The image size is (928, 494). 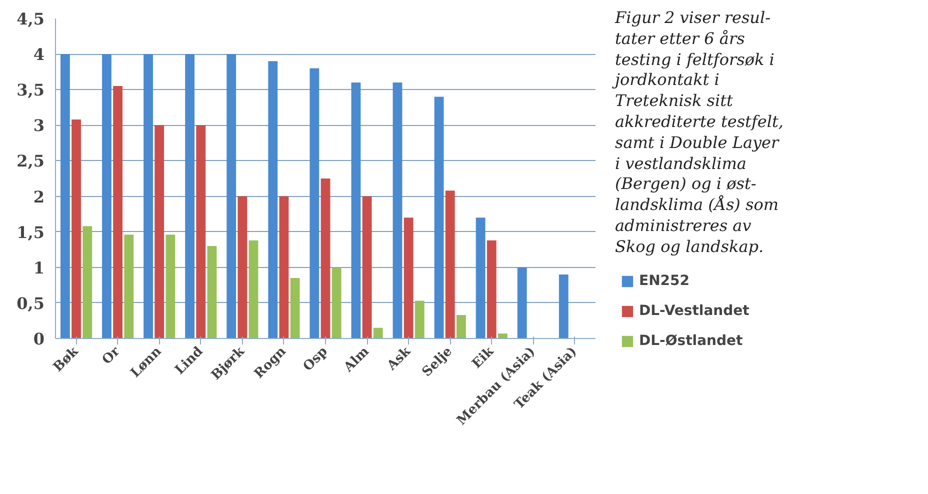 What do you see at coordinates (483, 357) in the screenshot?
I see `x-tick-label: Eik` at bounding box center [483, 357].